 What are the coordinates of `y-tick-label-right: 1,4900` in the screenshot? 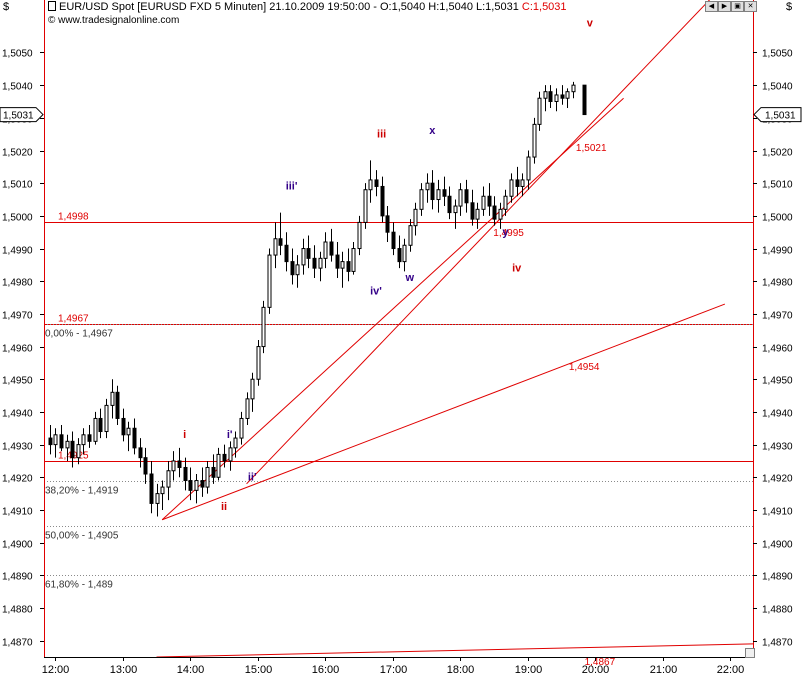 It's located at (777, 545).